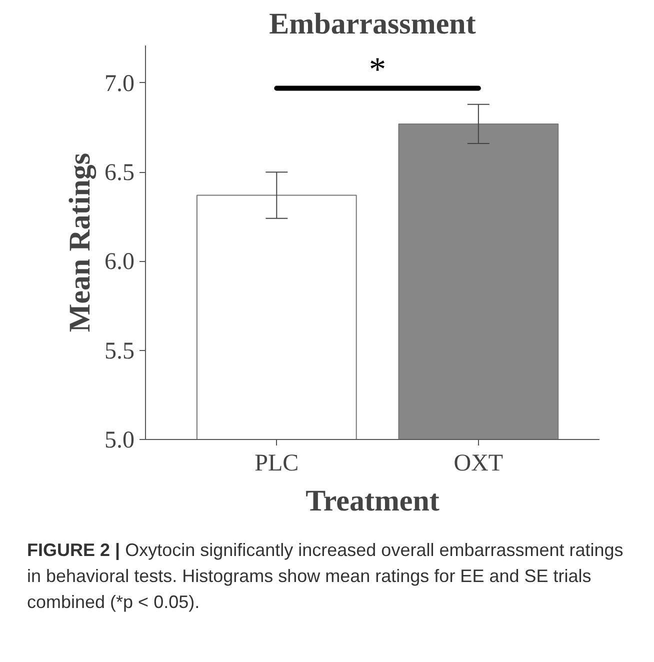  I want to click on y-tick-label: 6.0, so click(119, 262).